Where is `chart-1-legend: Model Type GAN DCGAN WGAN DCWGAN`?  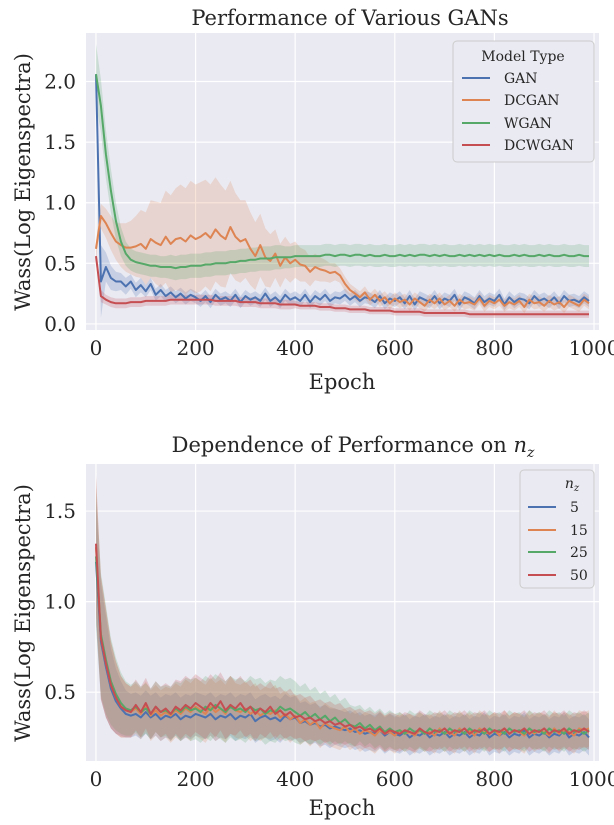 chart-1-legend: Model Type GAN DCGAN WGAN DCWGAN is located at coordinates (523, 101).